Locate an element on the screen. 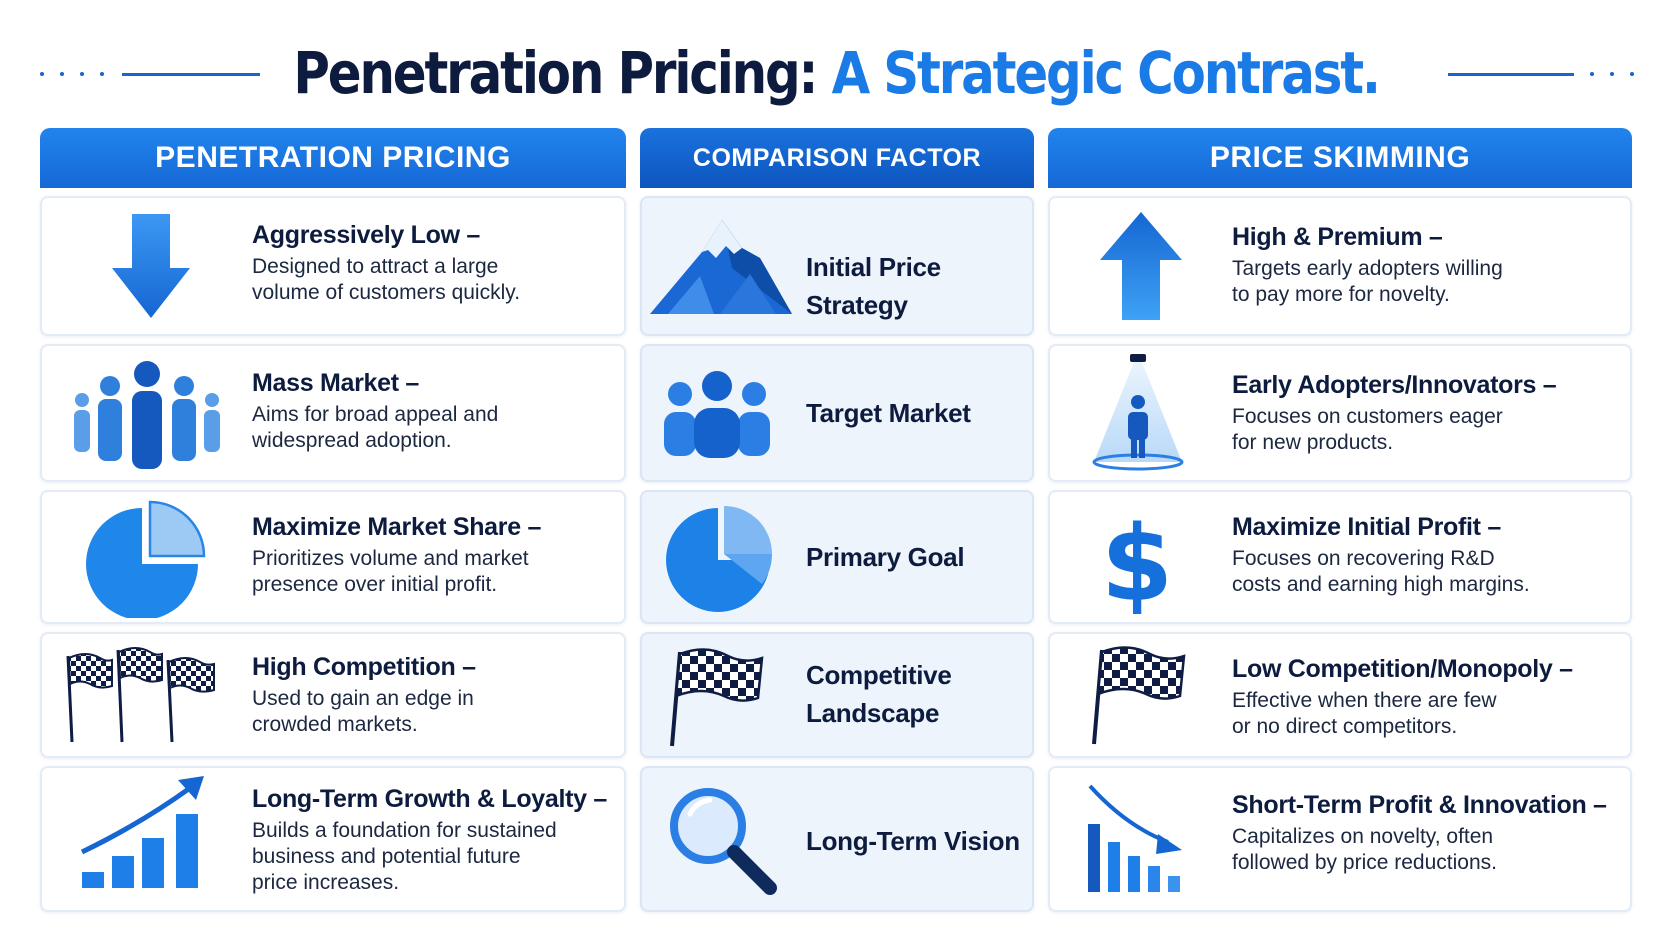  title-decoration-right is located at coordinates (1543, 74).